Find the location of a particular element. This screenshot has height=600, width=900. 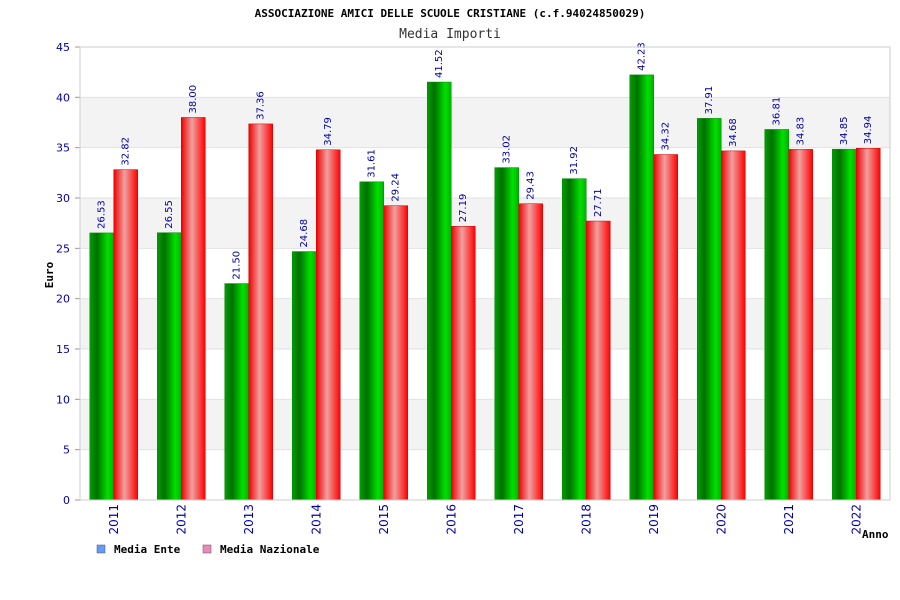

x-tick-label: 2018 is located at coordinates (586, 519).